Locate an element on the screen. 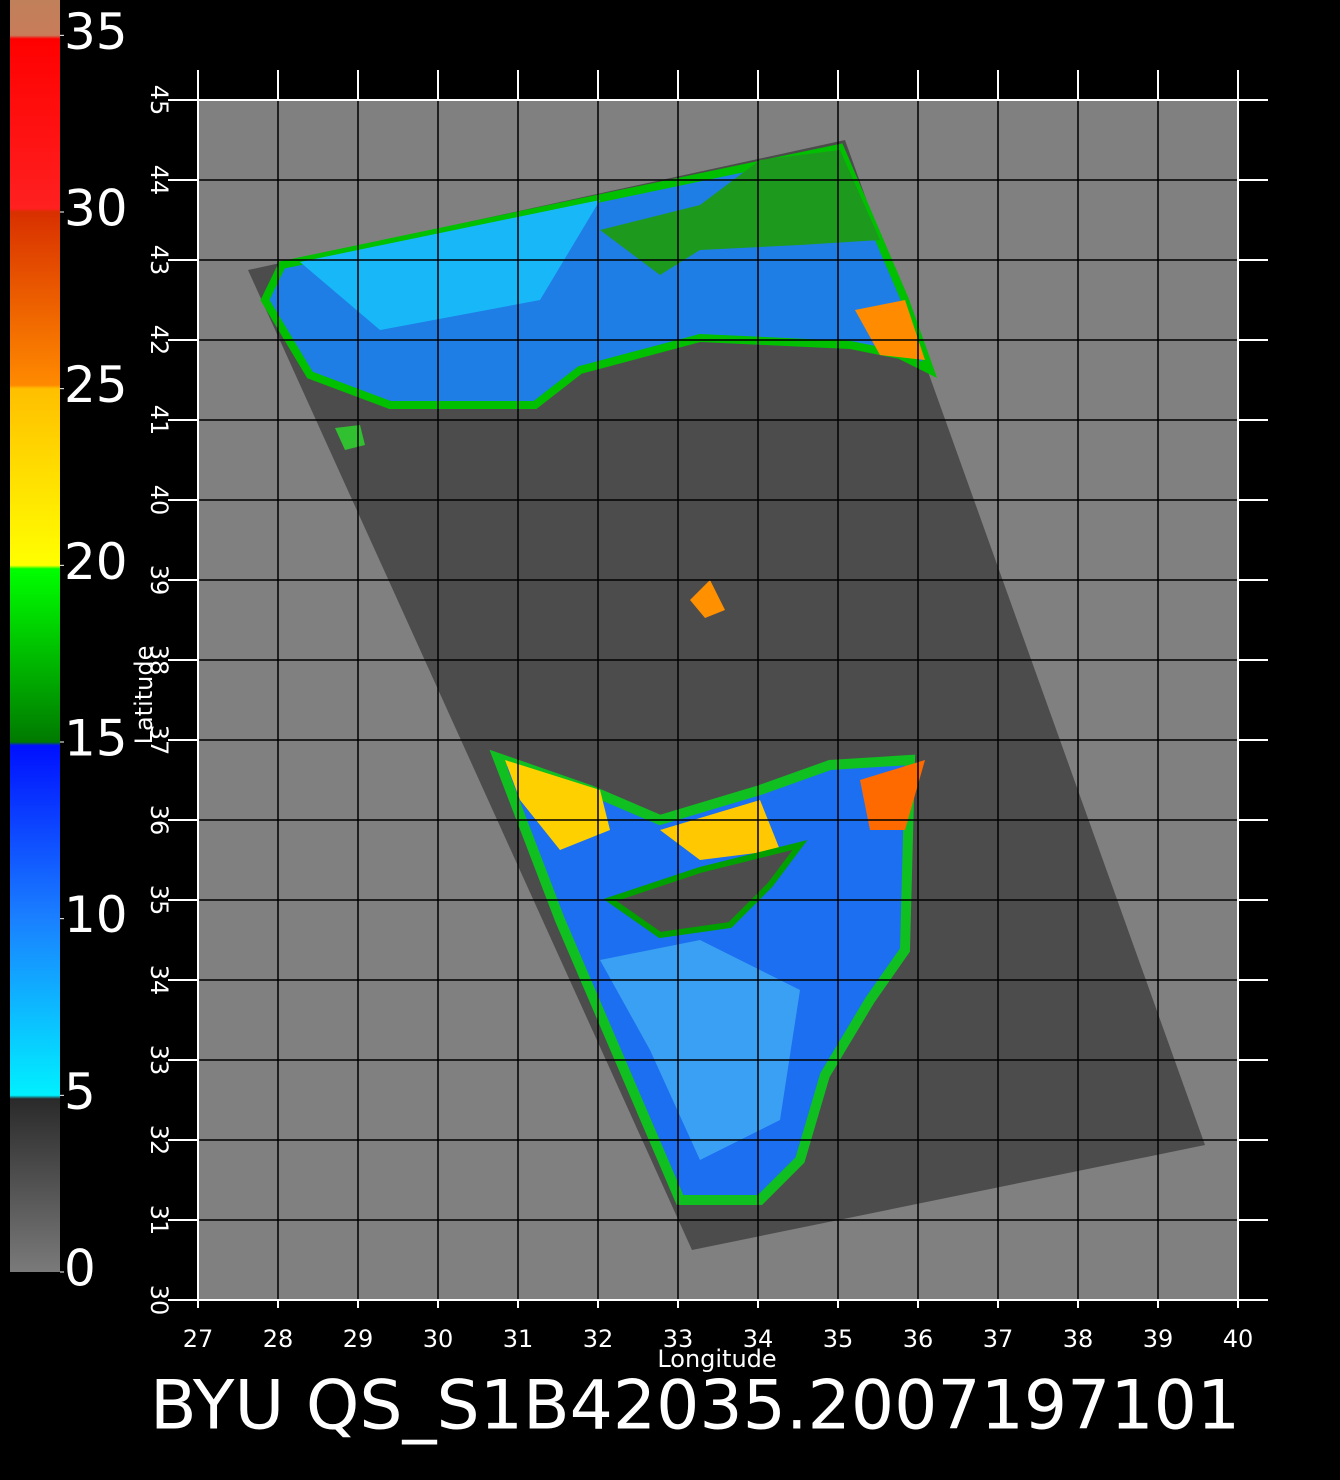  x-tick-label: 35 is located at coordinates (838, 1339).